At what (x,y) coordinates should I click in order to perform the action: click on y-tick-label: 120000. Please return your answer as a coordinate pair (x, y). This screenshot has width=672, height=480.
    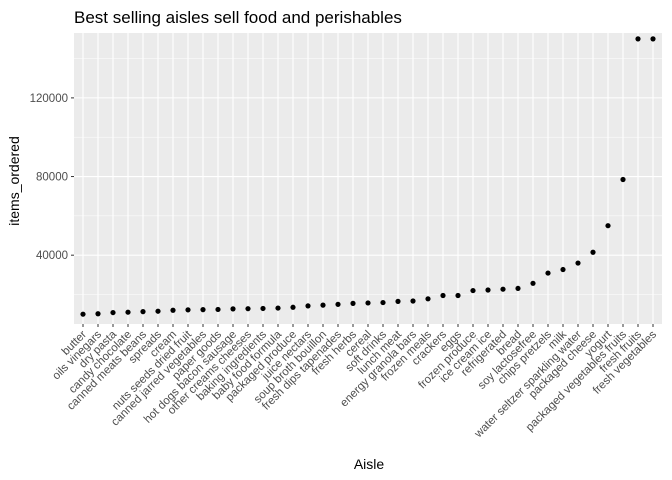
    Looking at the image, I should click on (49, 99).